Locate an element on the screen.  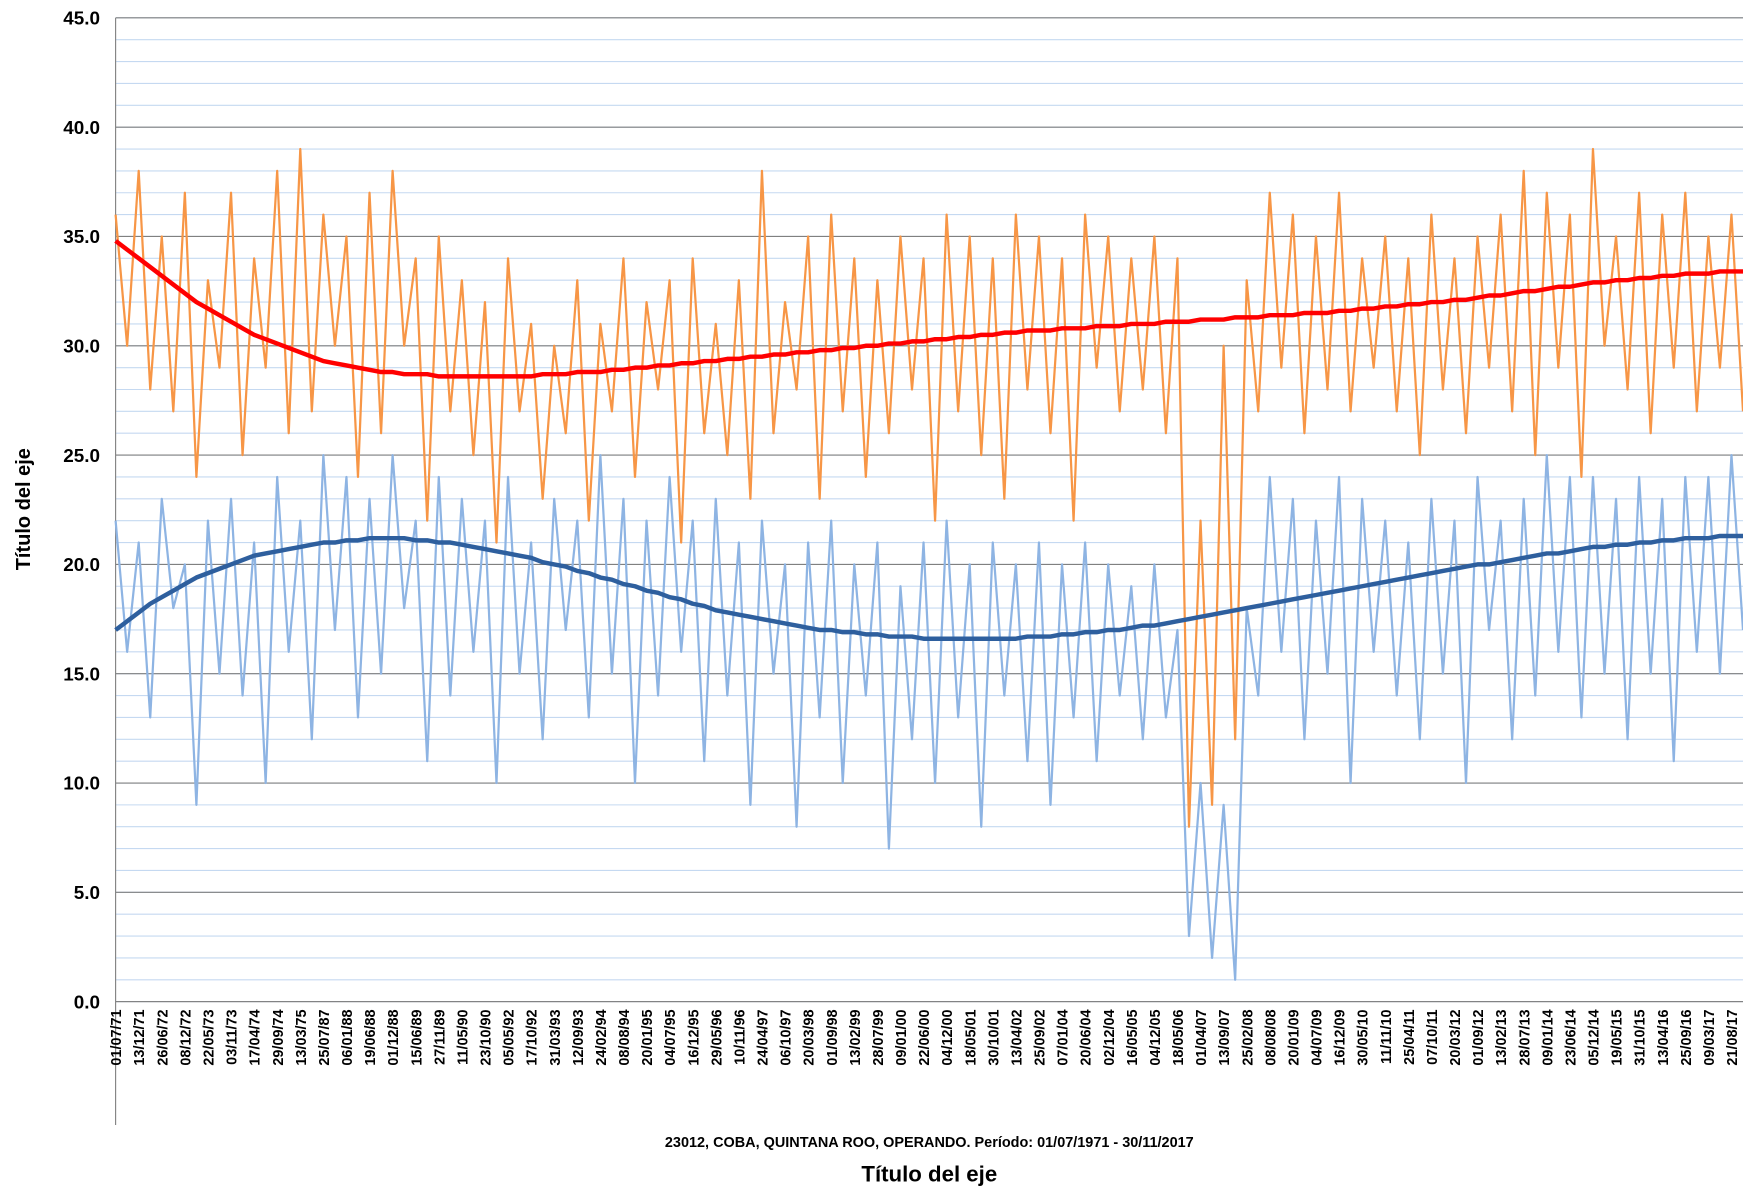
x-tick-label: 01/09/12 is located at coordinates (1479, 1037).